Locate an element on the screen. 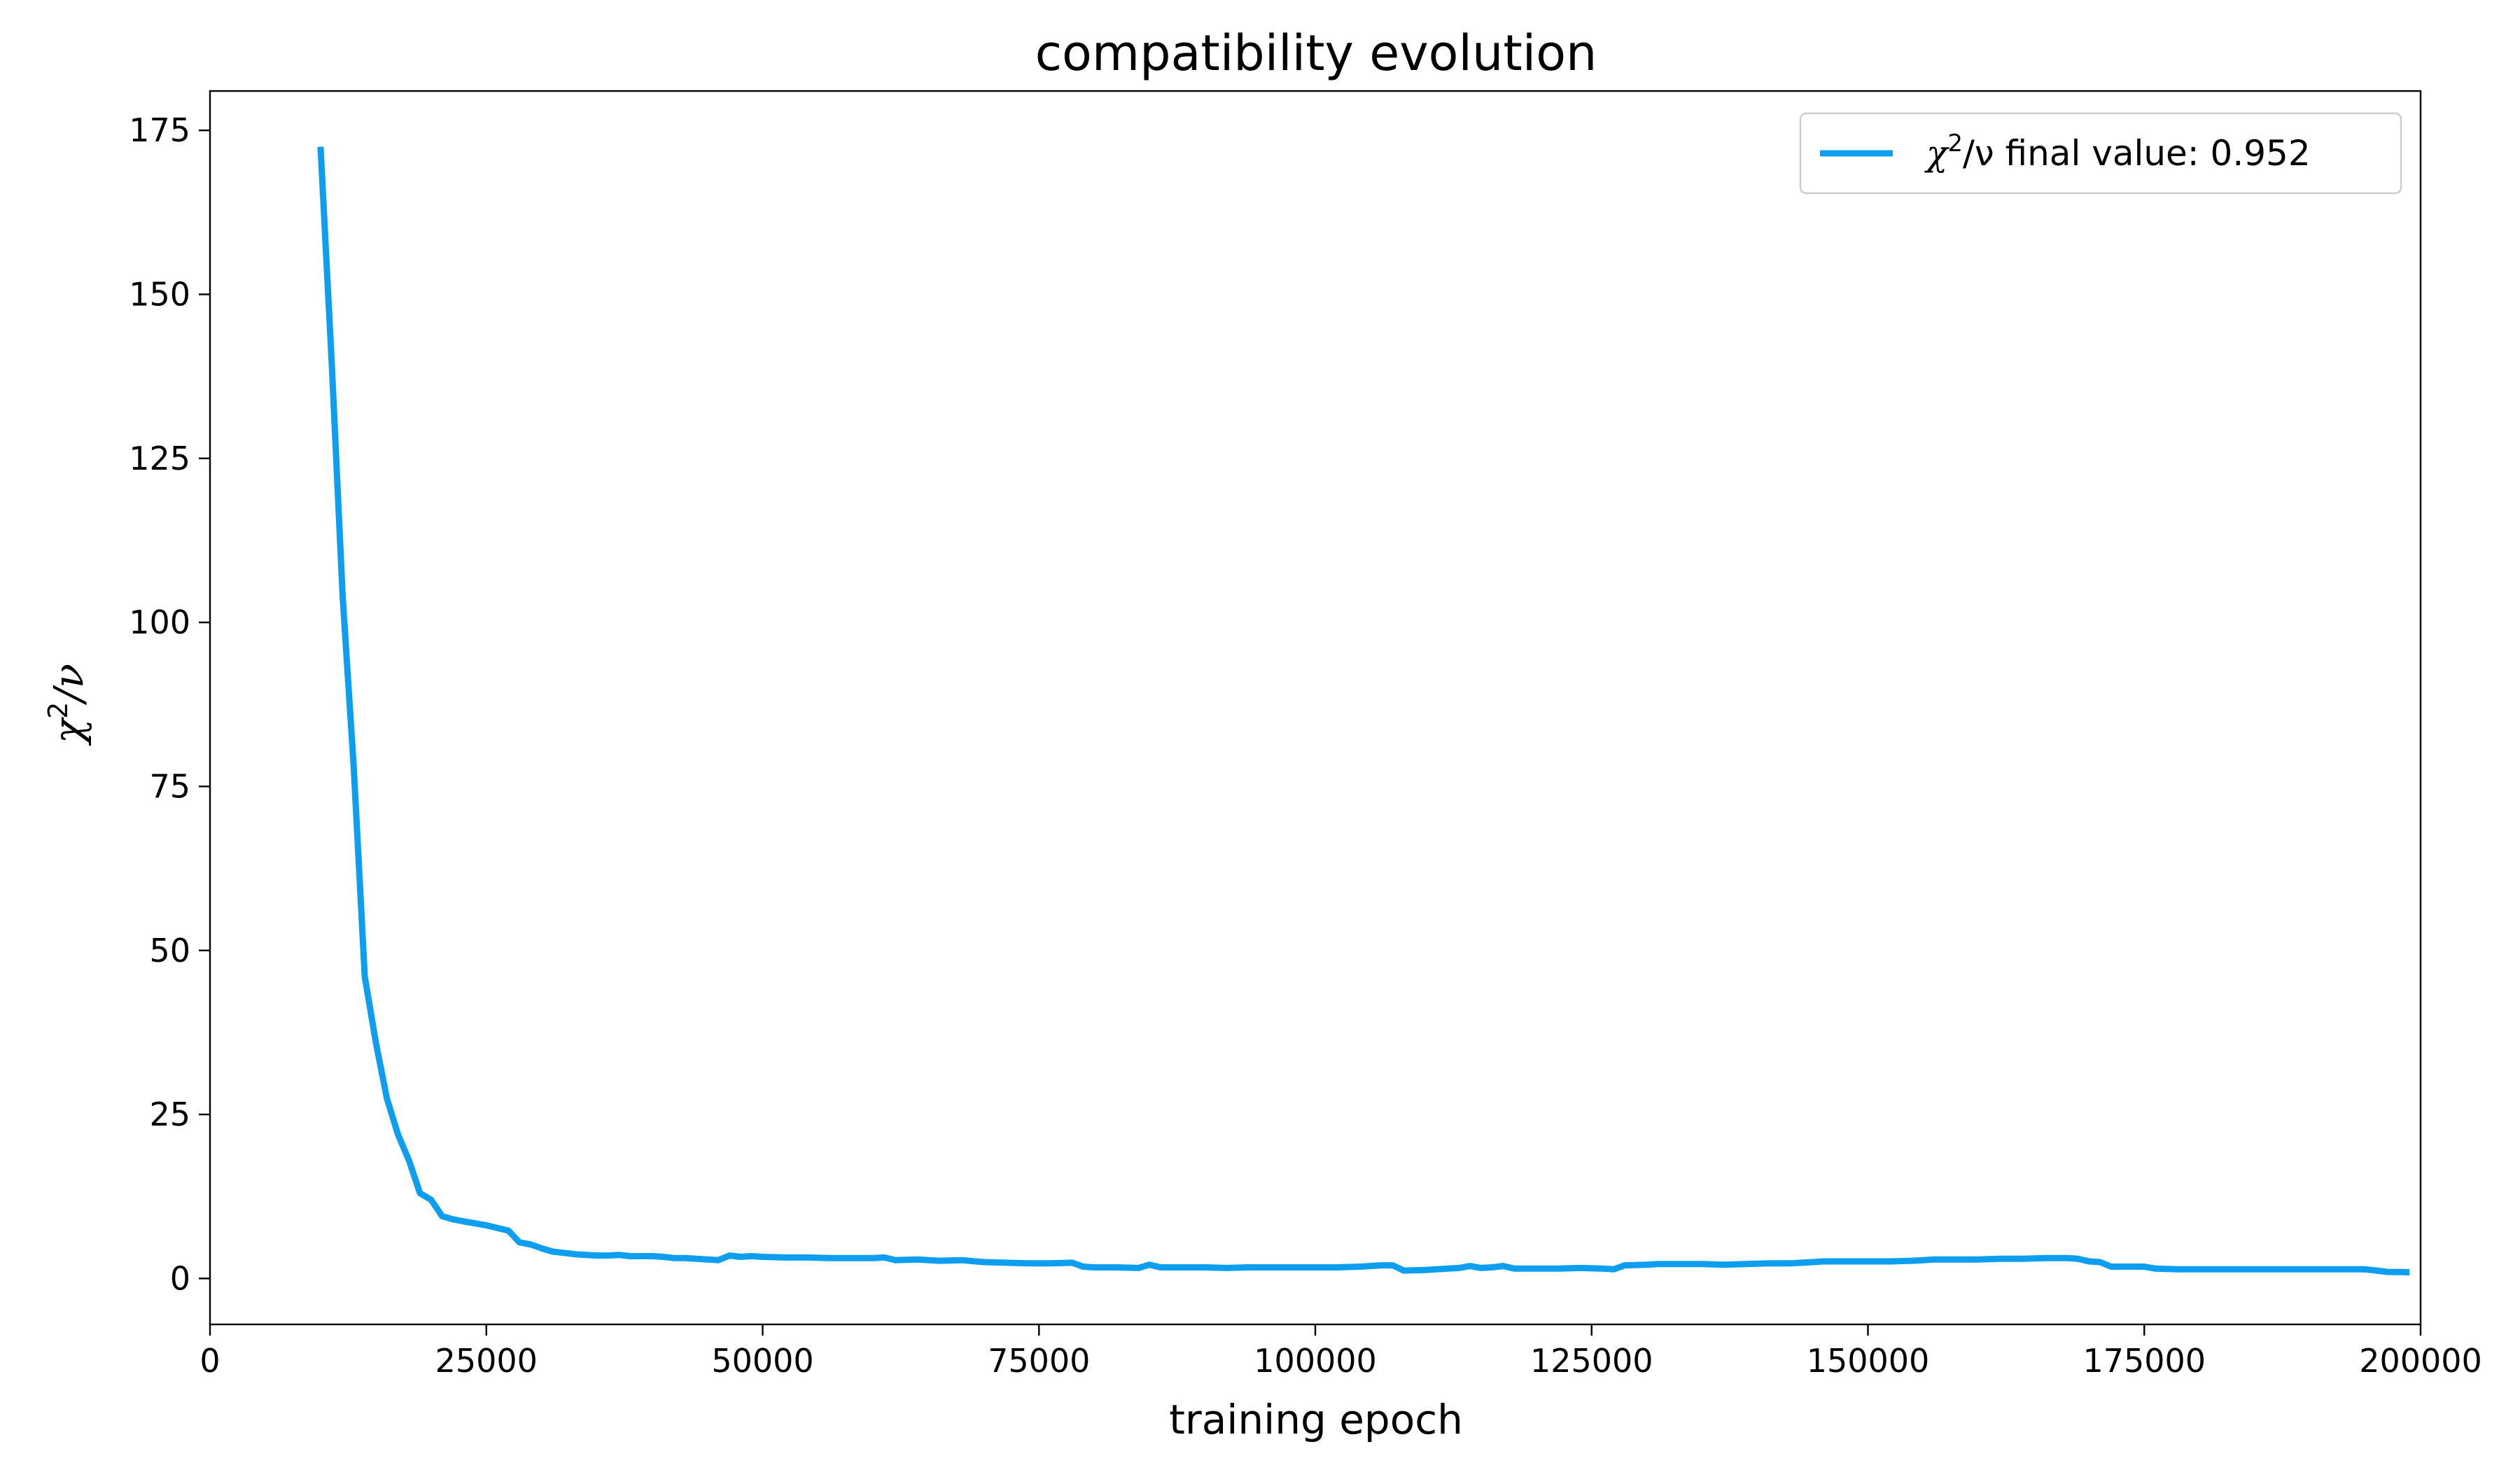  y-tick-label: 0 is located at coordinates (180, 1278).